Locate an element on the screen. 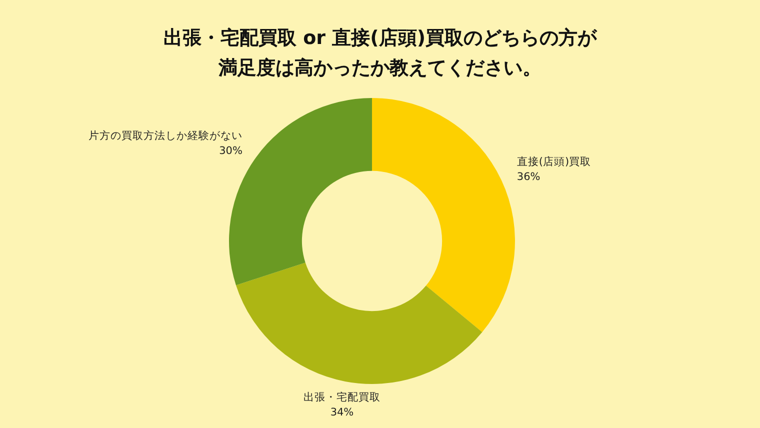 The height and width of the screenshot is (428, 760). slice-label: 片方の買取方法しか経験がない is located at coordinates (165, 135).